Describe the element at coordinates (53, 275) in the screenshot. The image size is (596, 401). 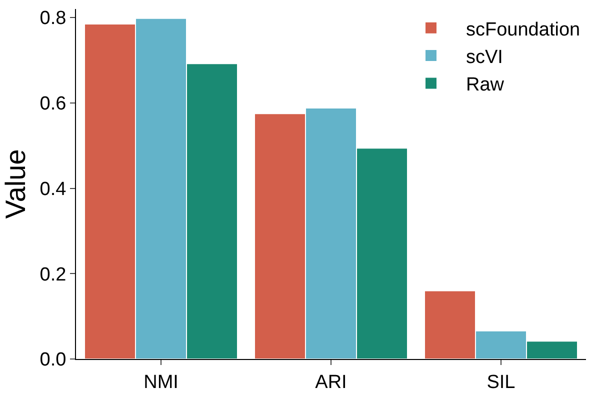
I see `y-tick-label: 0.2` at that location.